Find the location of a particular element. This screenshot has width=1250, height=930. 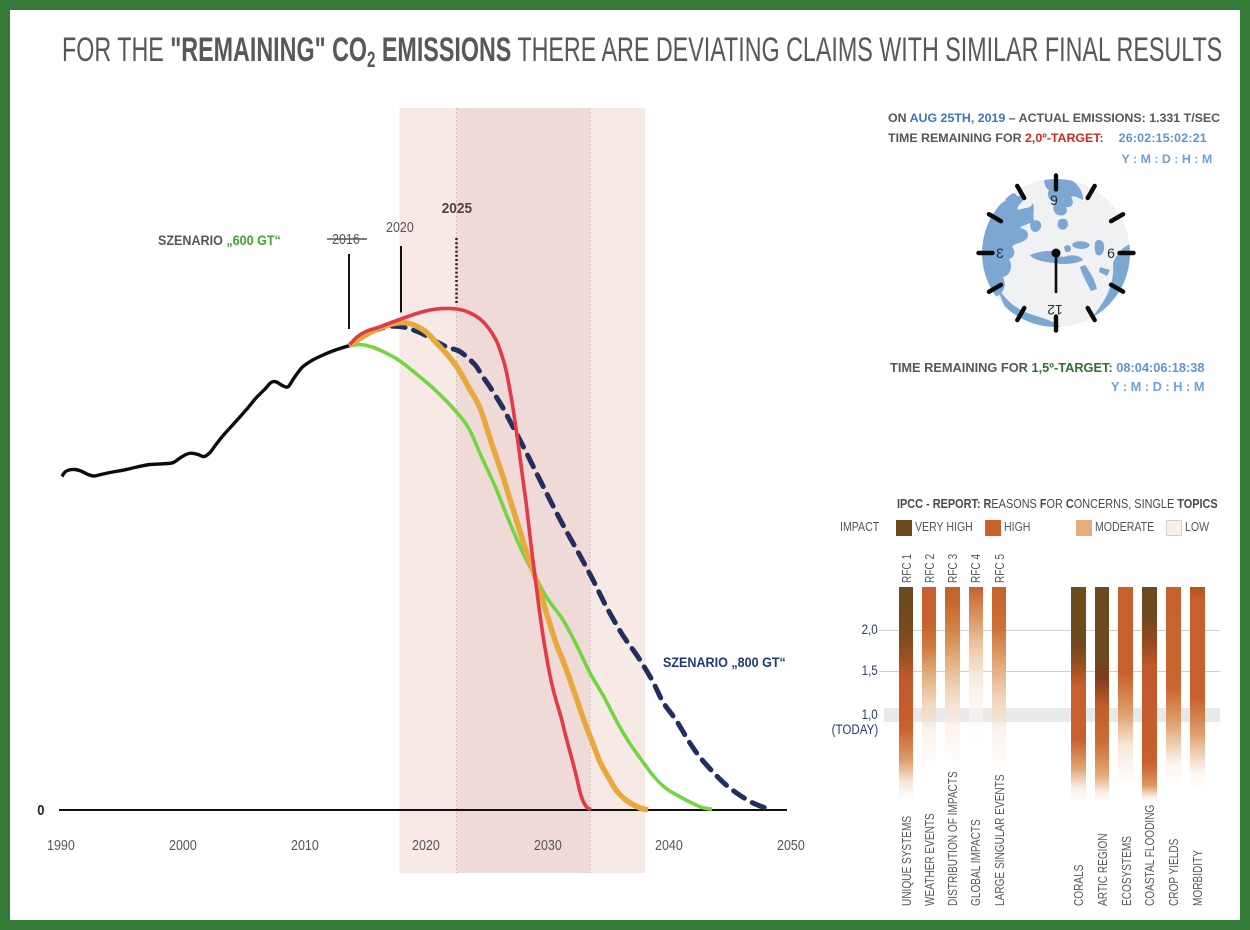

svg-text: 12 is located at coordinates (1055, 310).